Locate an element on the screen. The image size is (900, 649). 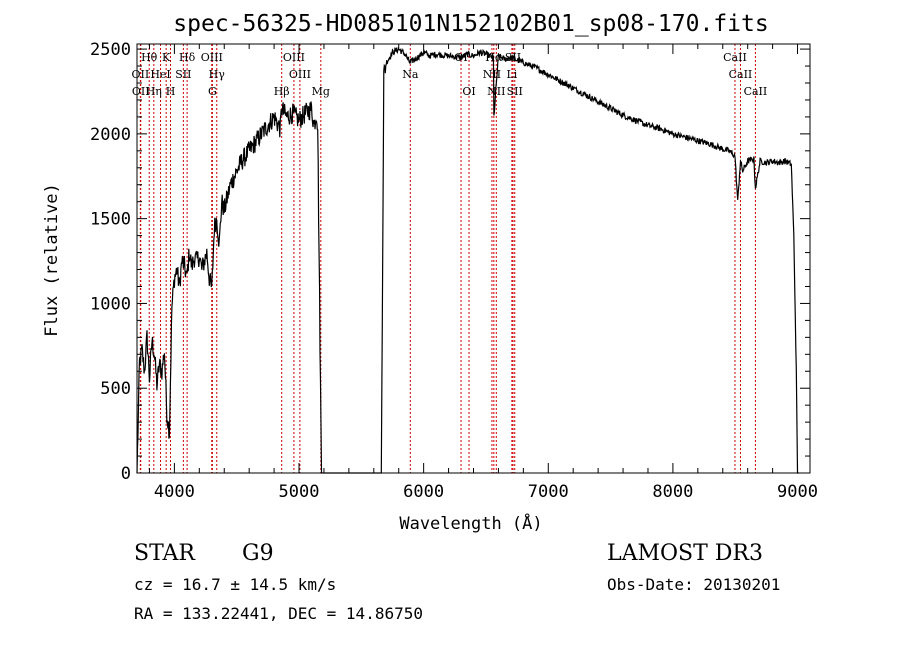
line-label: Hβ is located at coordinates (282, 91).